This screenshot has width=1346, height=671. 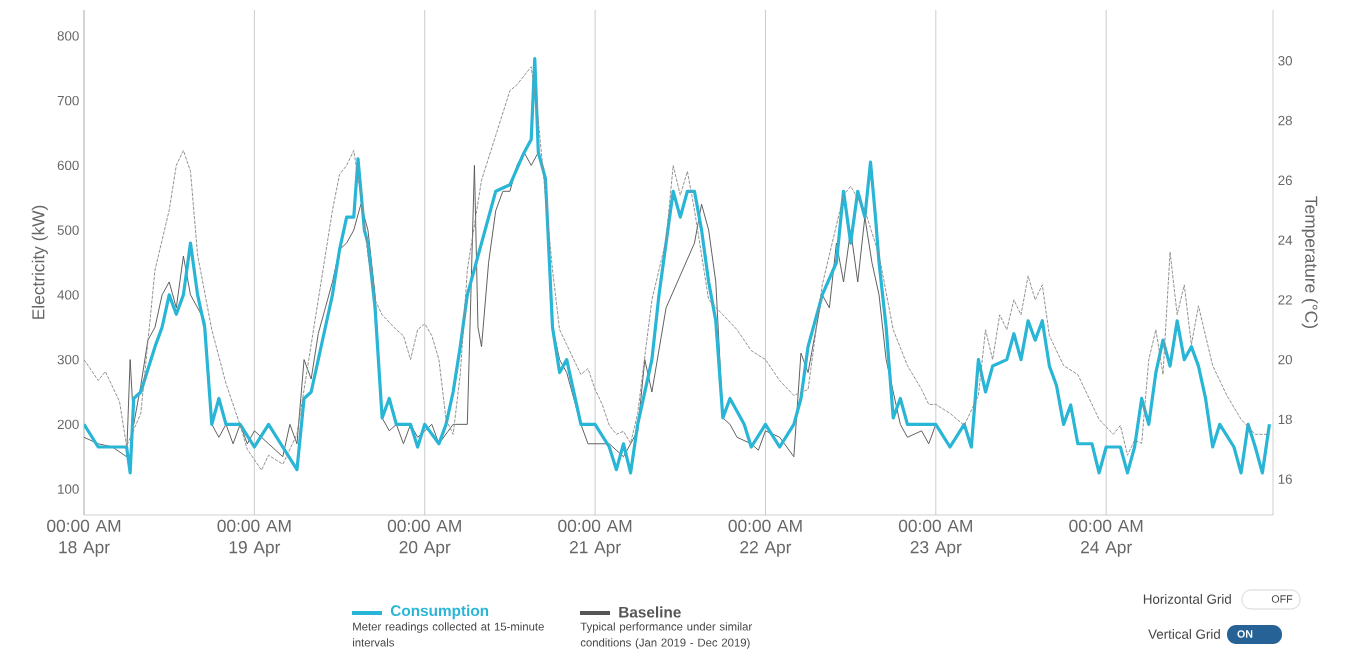 What do you see at coordinates (1245, 634) in the screenshot?
I see `text: ON` at bounding box center [1245, 634].